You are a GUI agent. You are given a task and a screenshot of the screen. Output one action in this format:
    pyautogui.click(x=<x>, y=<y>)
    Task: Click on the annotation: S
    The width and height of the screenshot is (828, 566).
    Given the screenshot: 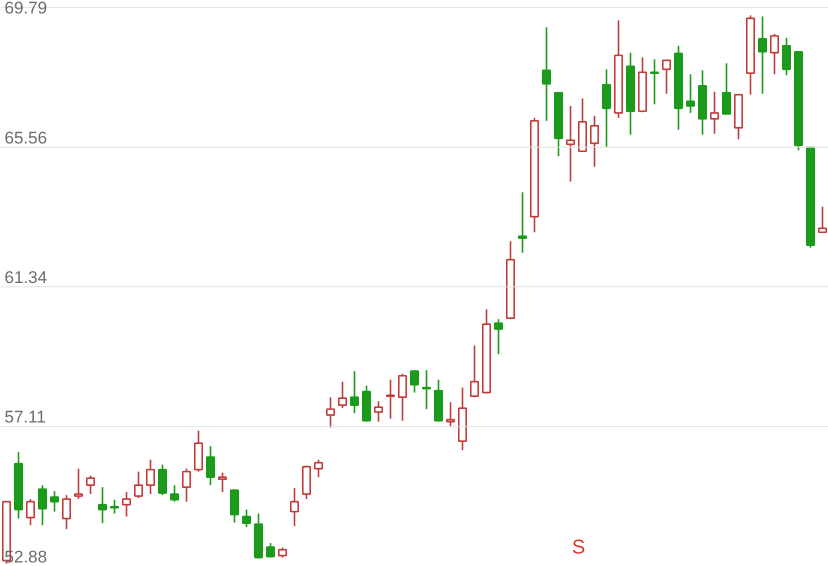 What is the action you would take?
    pyautogui.click(x=579, y=547)
    